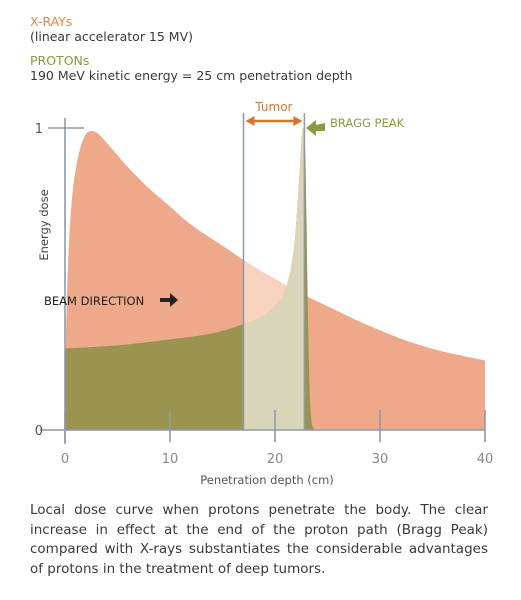 The image size is (521, 600). I want to click on legend-xray-title: X-RAYs, so click(51, 21).